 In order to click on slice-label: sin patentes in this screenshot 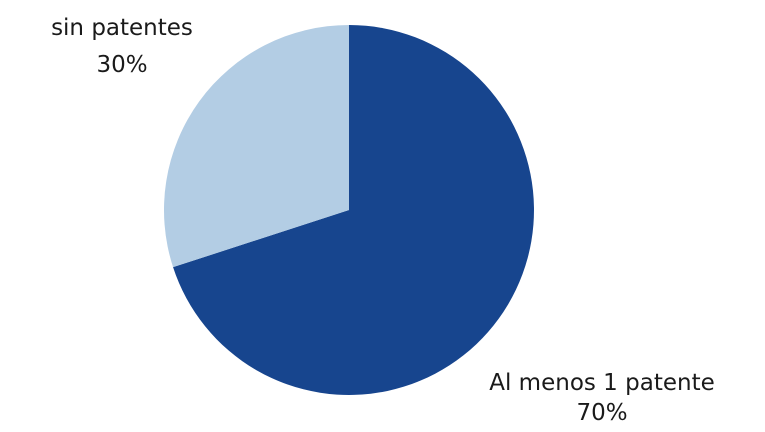, I will do `click(122, 28)`.